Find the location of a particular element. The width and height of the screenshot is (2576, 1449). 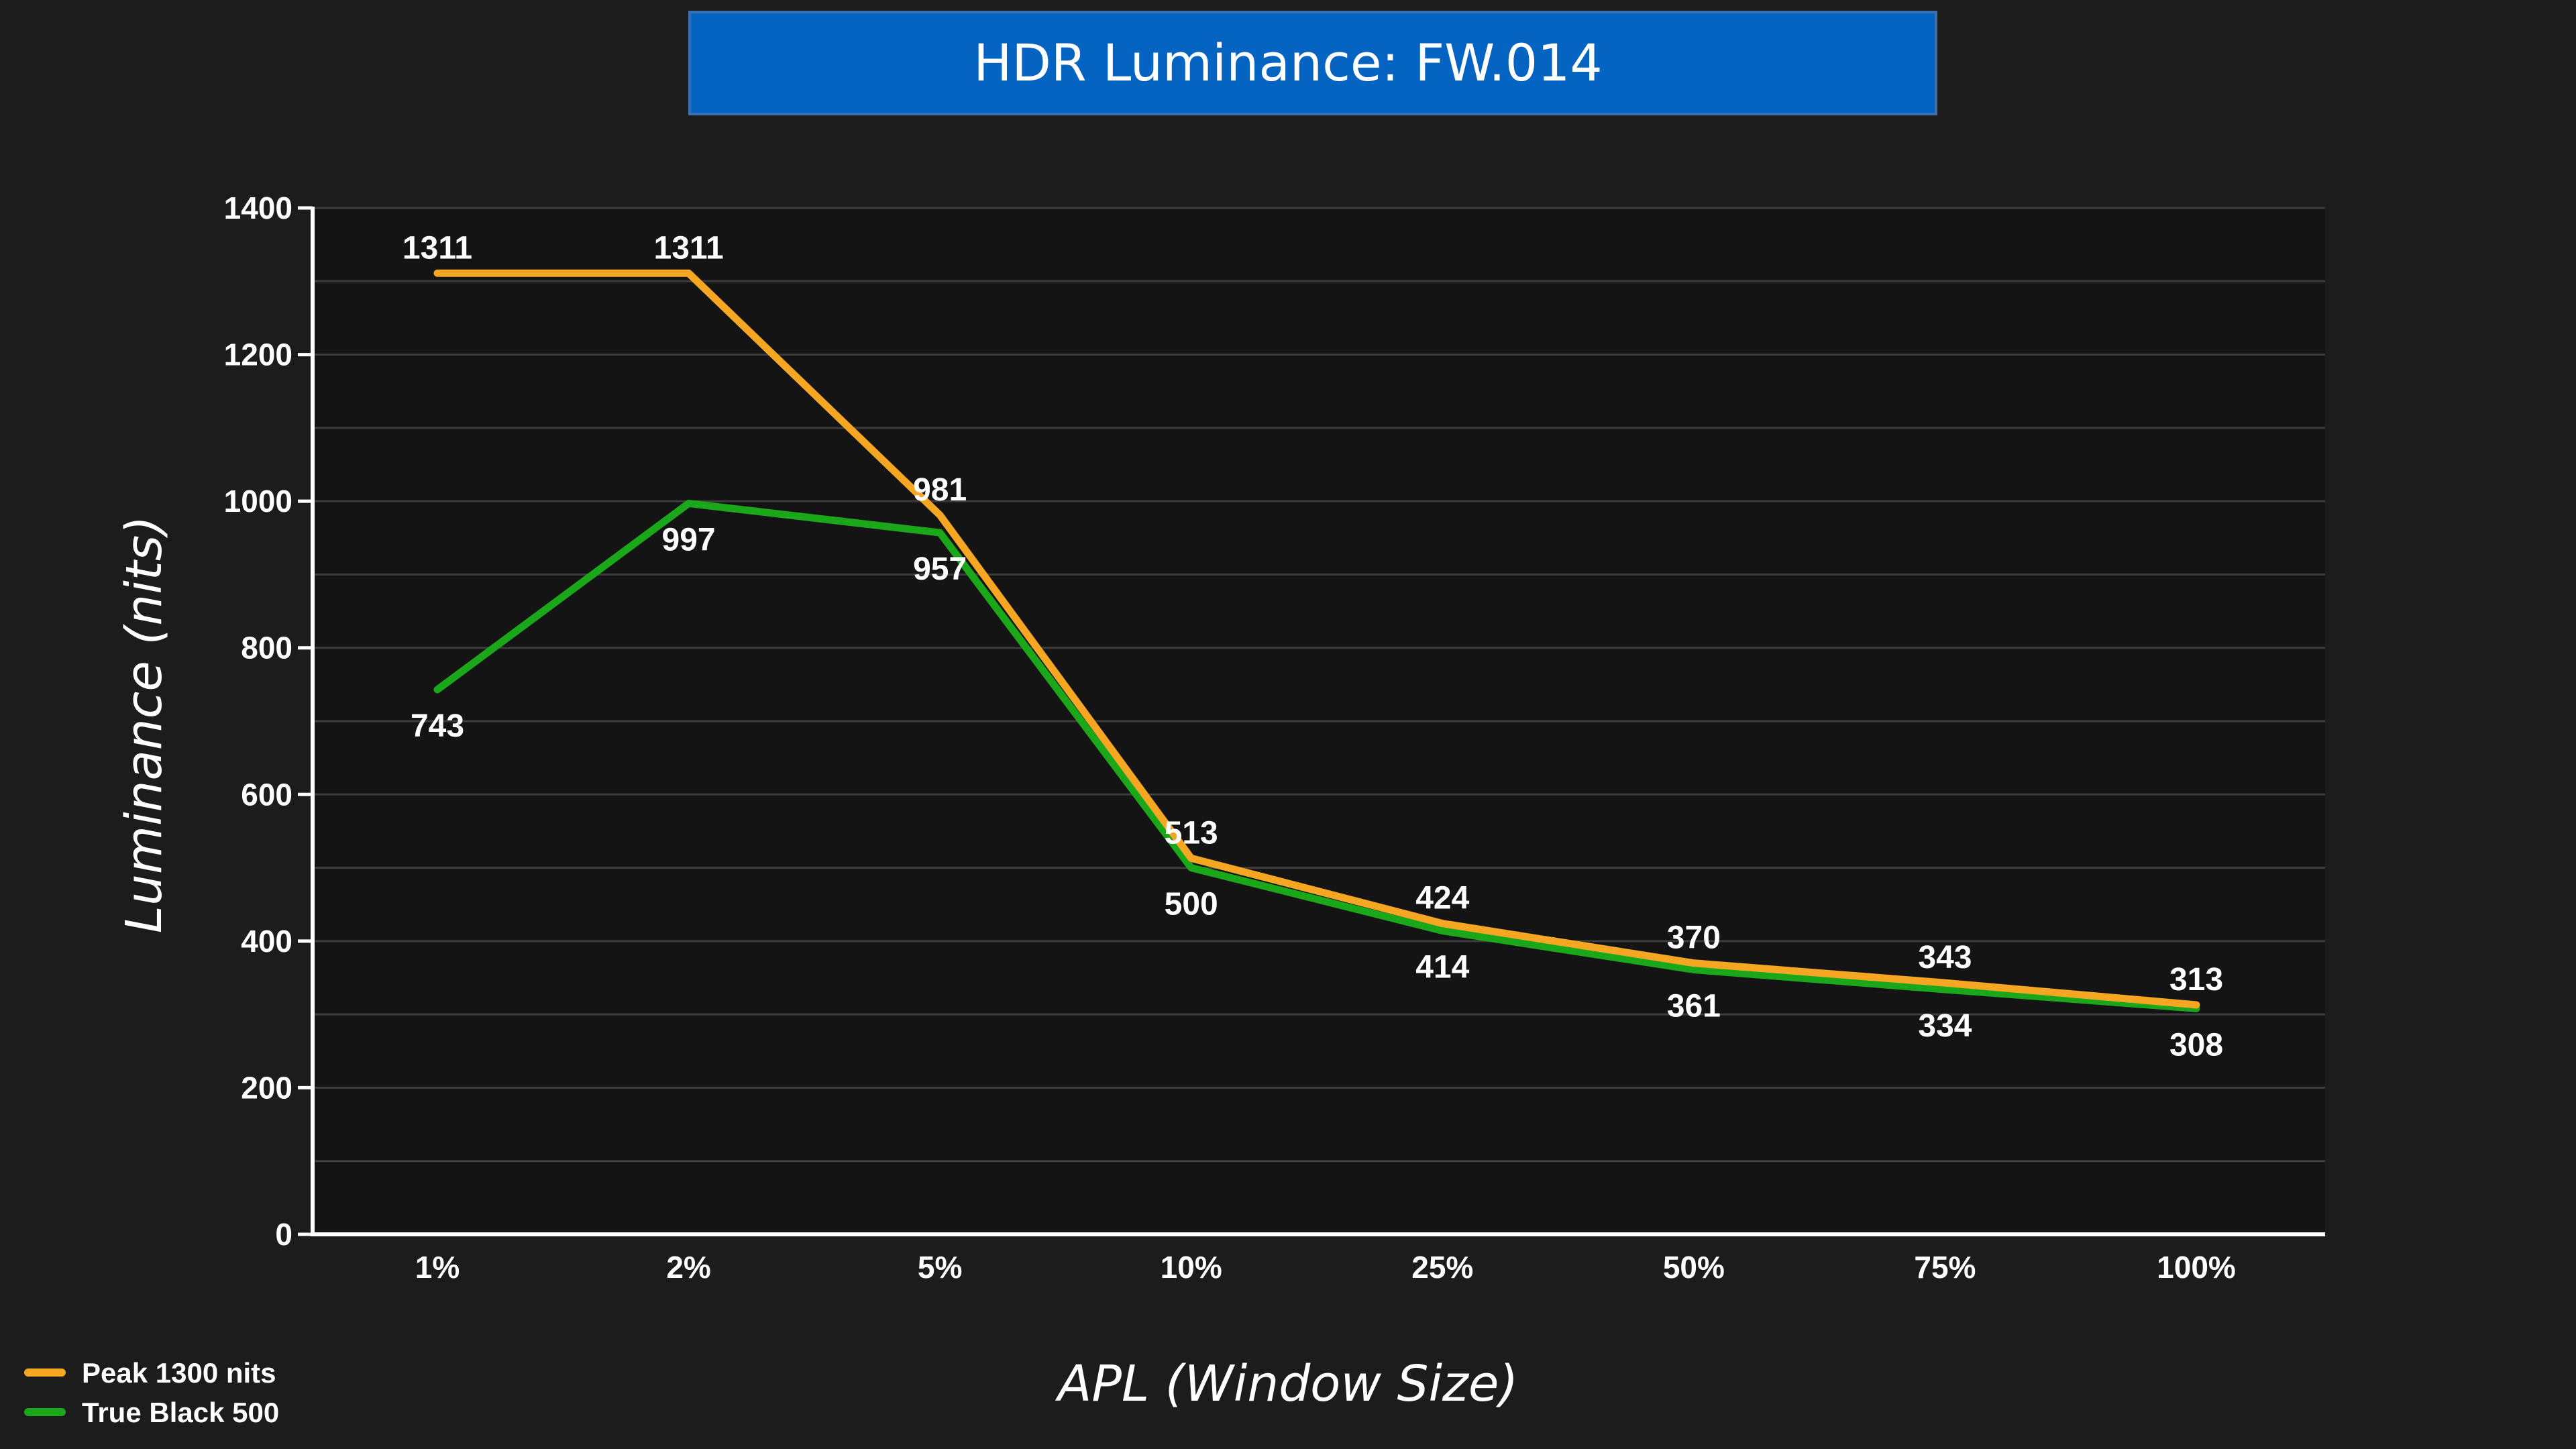

y-tick-label: 200 is located at coordinates (266, 1087).